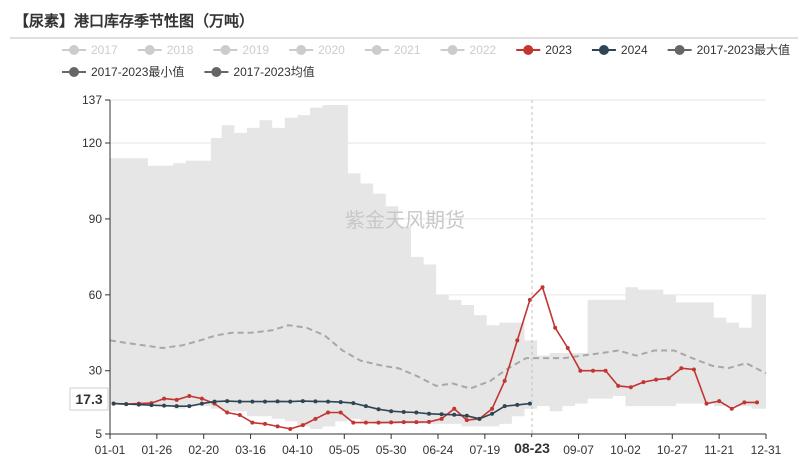 The height and width of the screenshot is (460, 808). Describe the element at coordinates (255, 50) in the screenshot. I see `legend-label: 2019` at that location.